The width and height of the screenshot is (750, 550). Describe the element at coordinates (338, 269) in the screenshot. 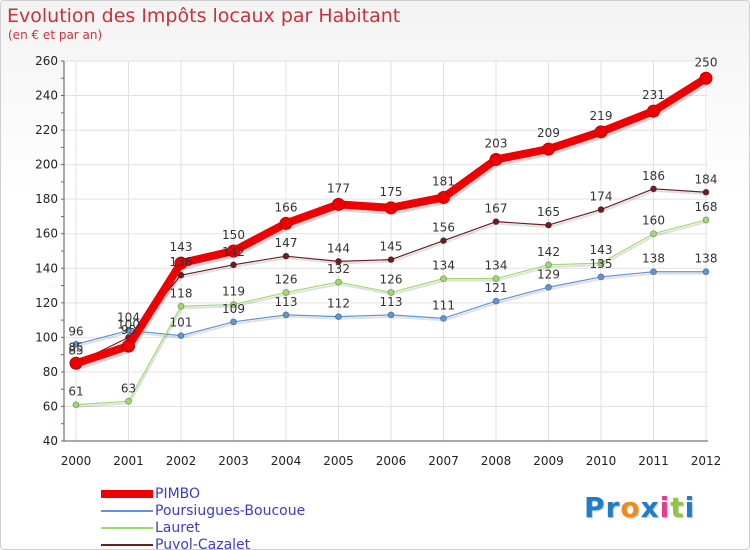

I see `data-label: 132` at that location.